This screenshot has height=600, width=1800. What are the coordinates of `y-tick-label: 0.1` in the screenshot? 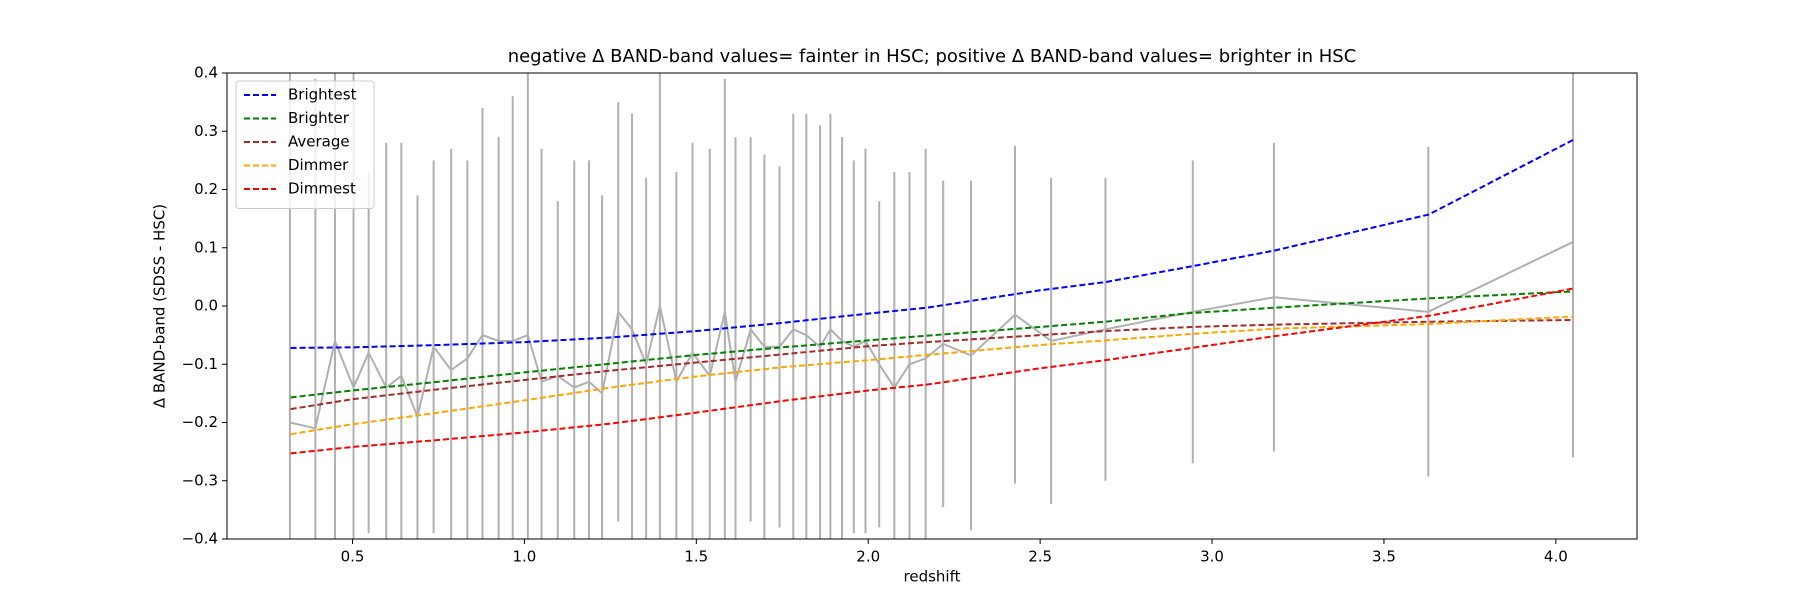 It's located at (206, 247).